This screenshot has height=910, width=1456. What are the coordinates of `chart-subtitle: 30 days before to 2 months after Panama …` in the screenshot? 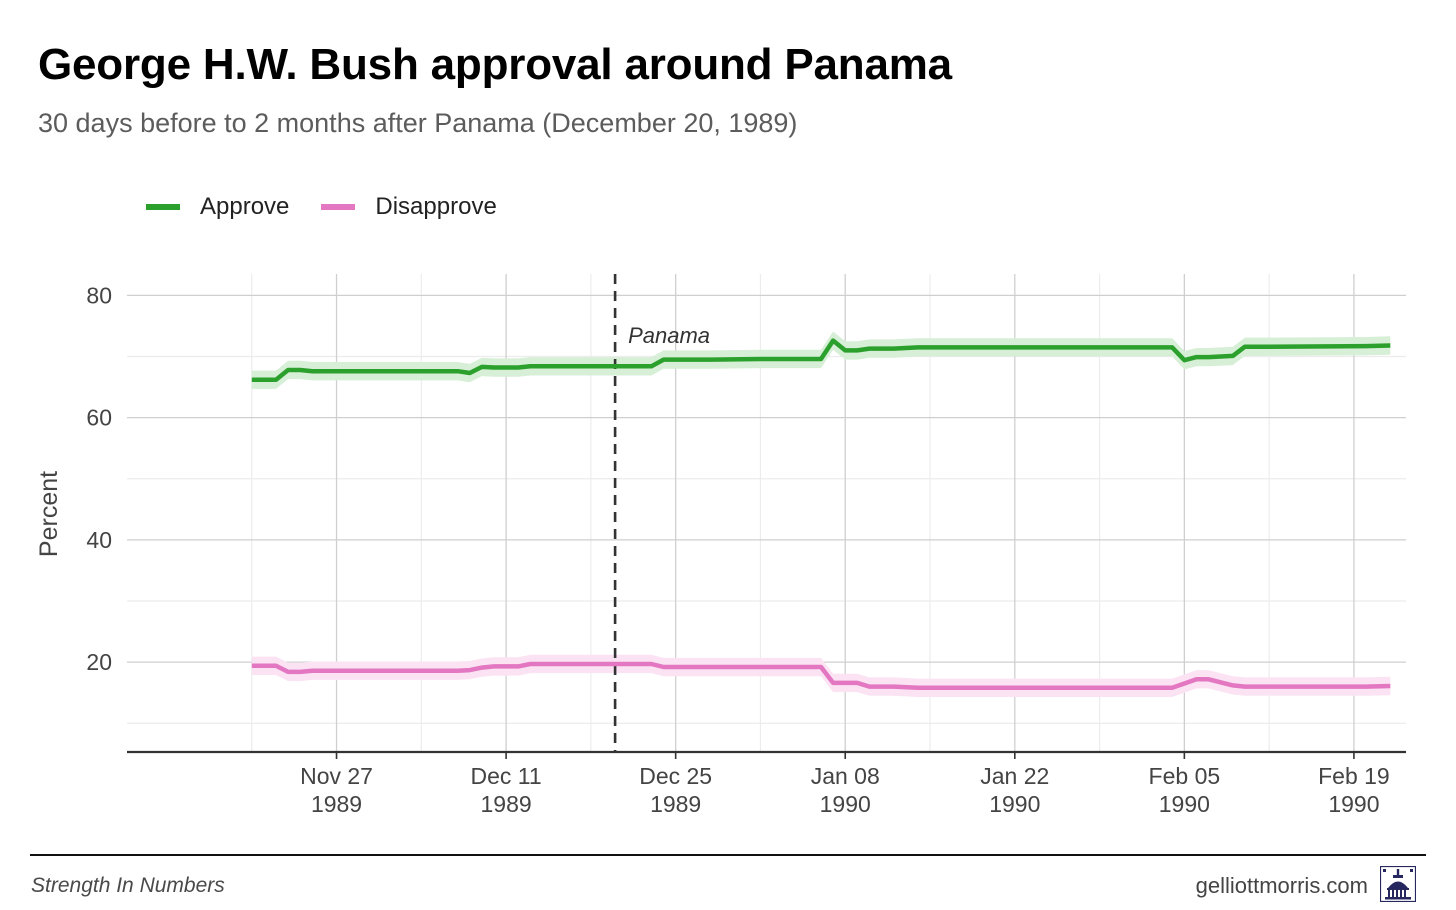 It's located at (418, 123).